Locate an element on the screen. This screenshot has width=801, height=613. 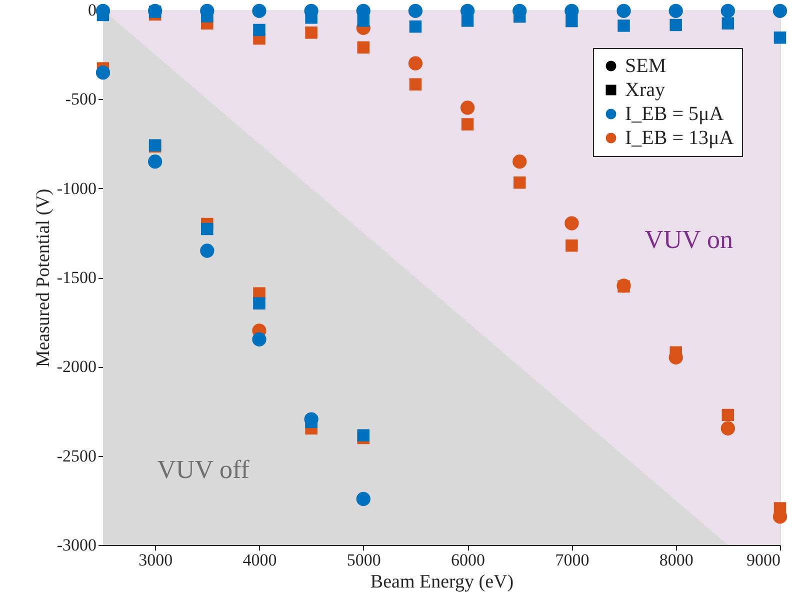
x-axis-title: Beam Energy (eV) is located at coordinates (442, 582).